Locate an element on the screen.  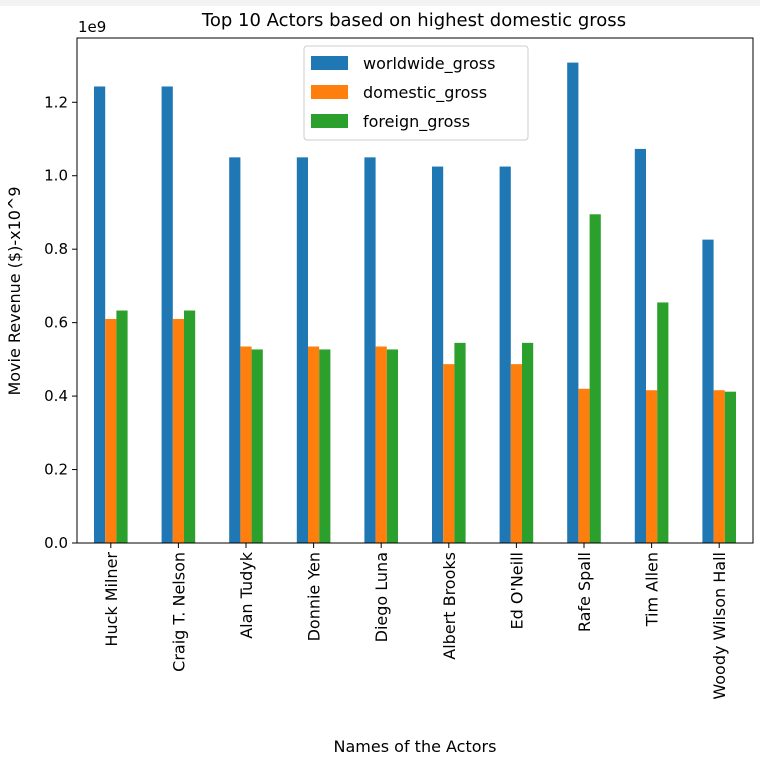
legend-label-foreign_gross: foreign_gross is located at coordinates (416, 122).